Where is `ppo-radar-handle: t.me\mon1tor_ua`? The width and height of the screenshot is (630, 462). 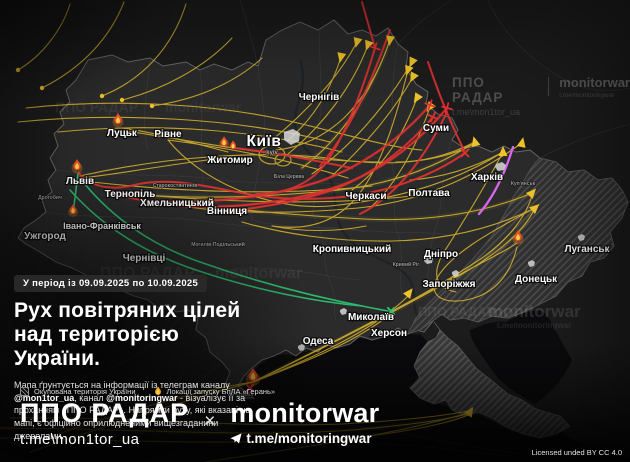
ppo-radar-handle: t.me\mon1tor_ua is located at coordinates (80, 439).